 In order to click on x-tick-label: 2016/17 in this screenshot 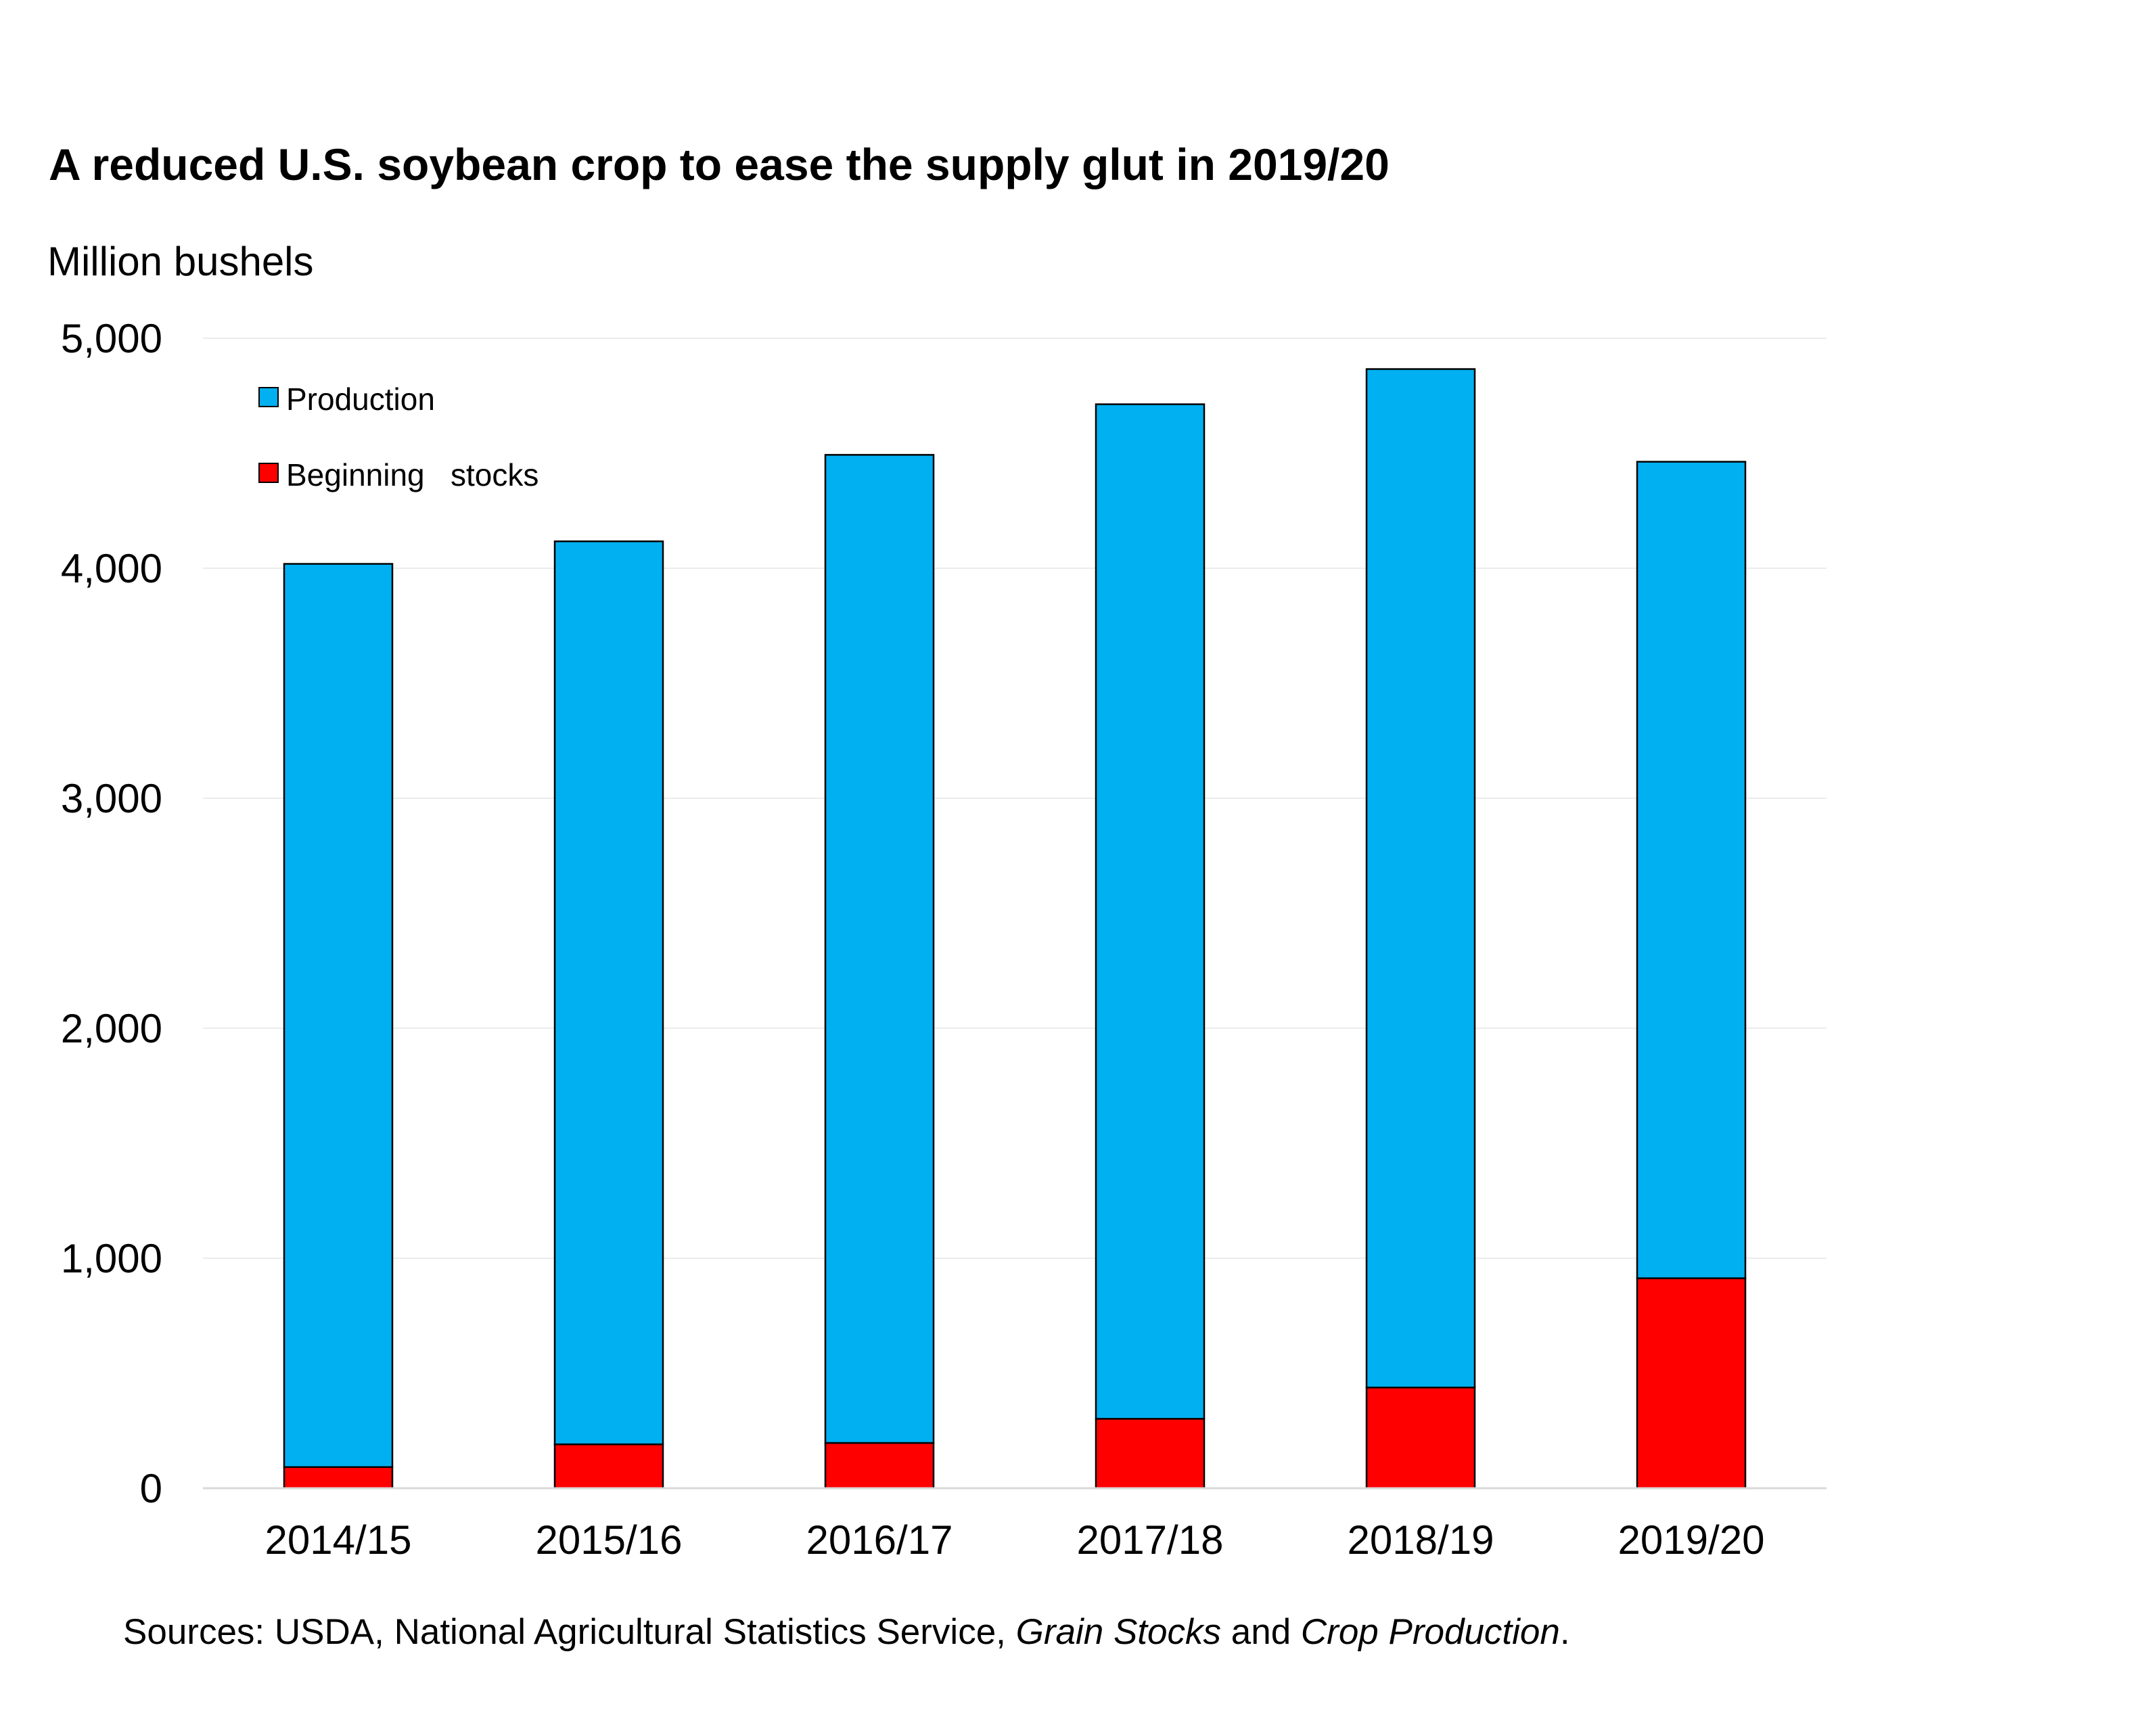, I will do `click(880, 1540)`.